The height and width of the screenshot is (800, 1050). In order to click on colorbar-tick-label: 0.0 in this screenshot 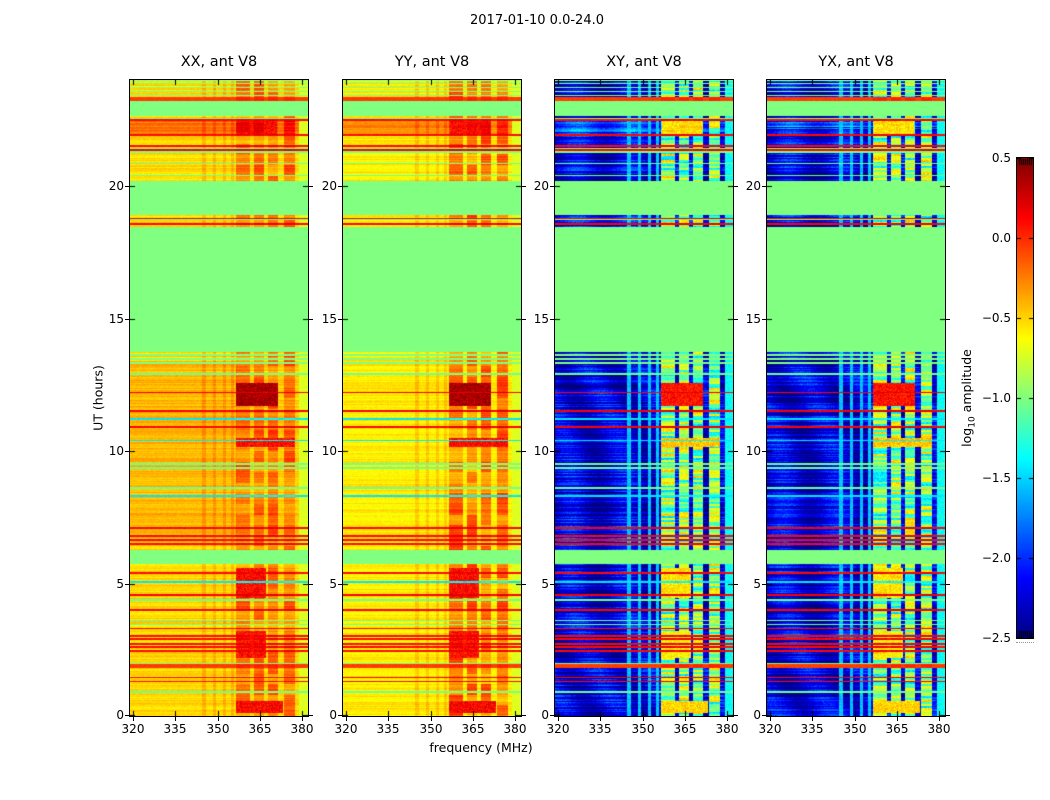, I will do `click(1001, 238)`.